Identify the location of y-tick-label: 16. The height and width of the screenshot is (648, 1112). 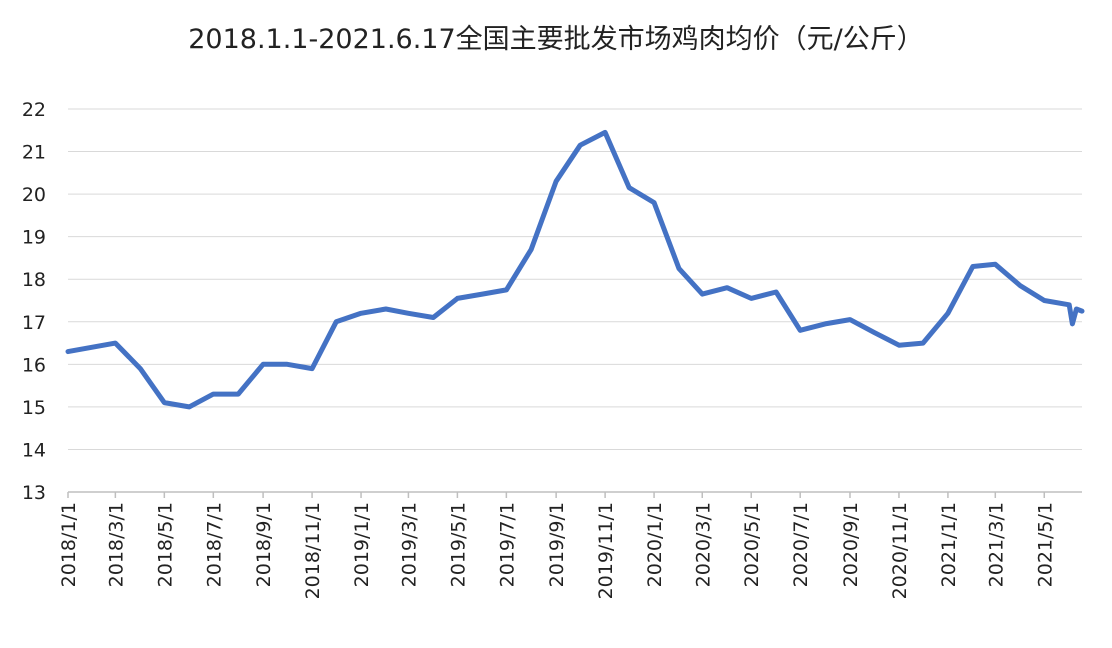
(34, 365).